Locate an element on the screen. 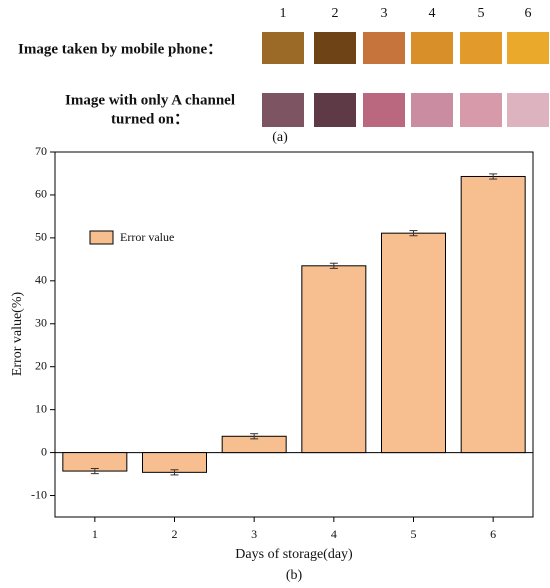 The image size is (550, 588). row-label: Image with only A channel is located at coordinates (150, 100).